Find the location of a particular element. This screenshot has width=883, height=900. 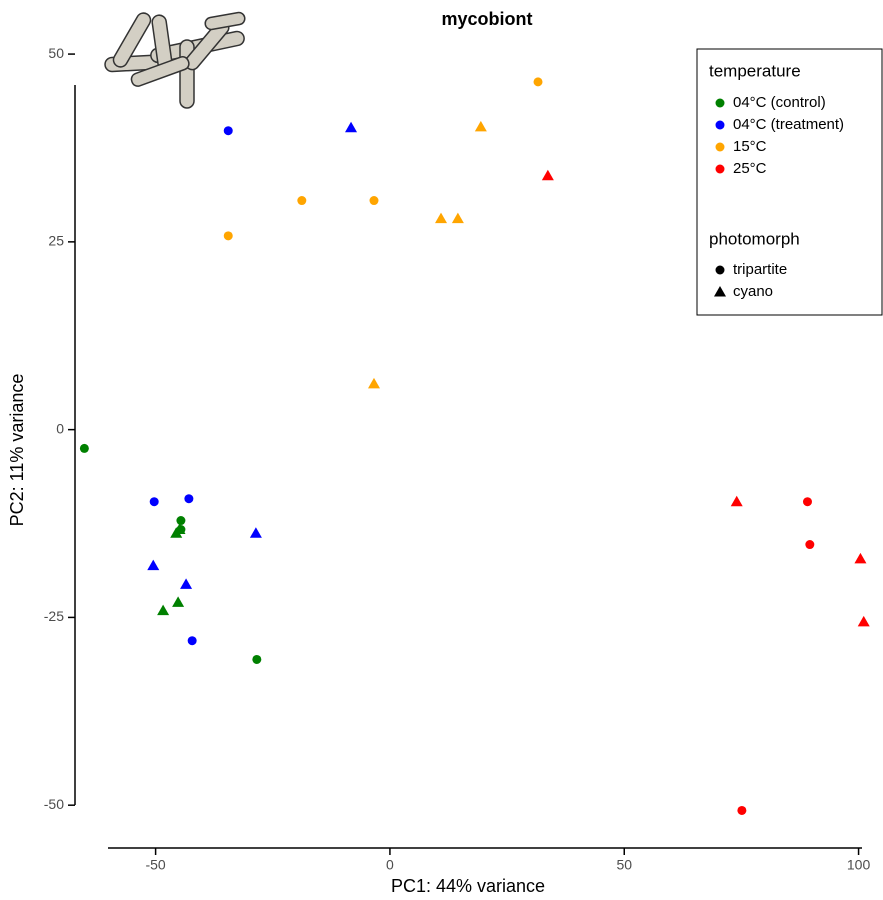

legend-title: temperature is located at coordinates (755, 70).